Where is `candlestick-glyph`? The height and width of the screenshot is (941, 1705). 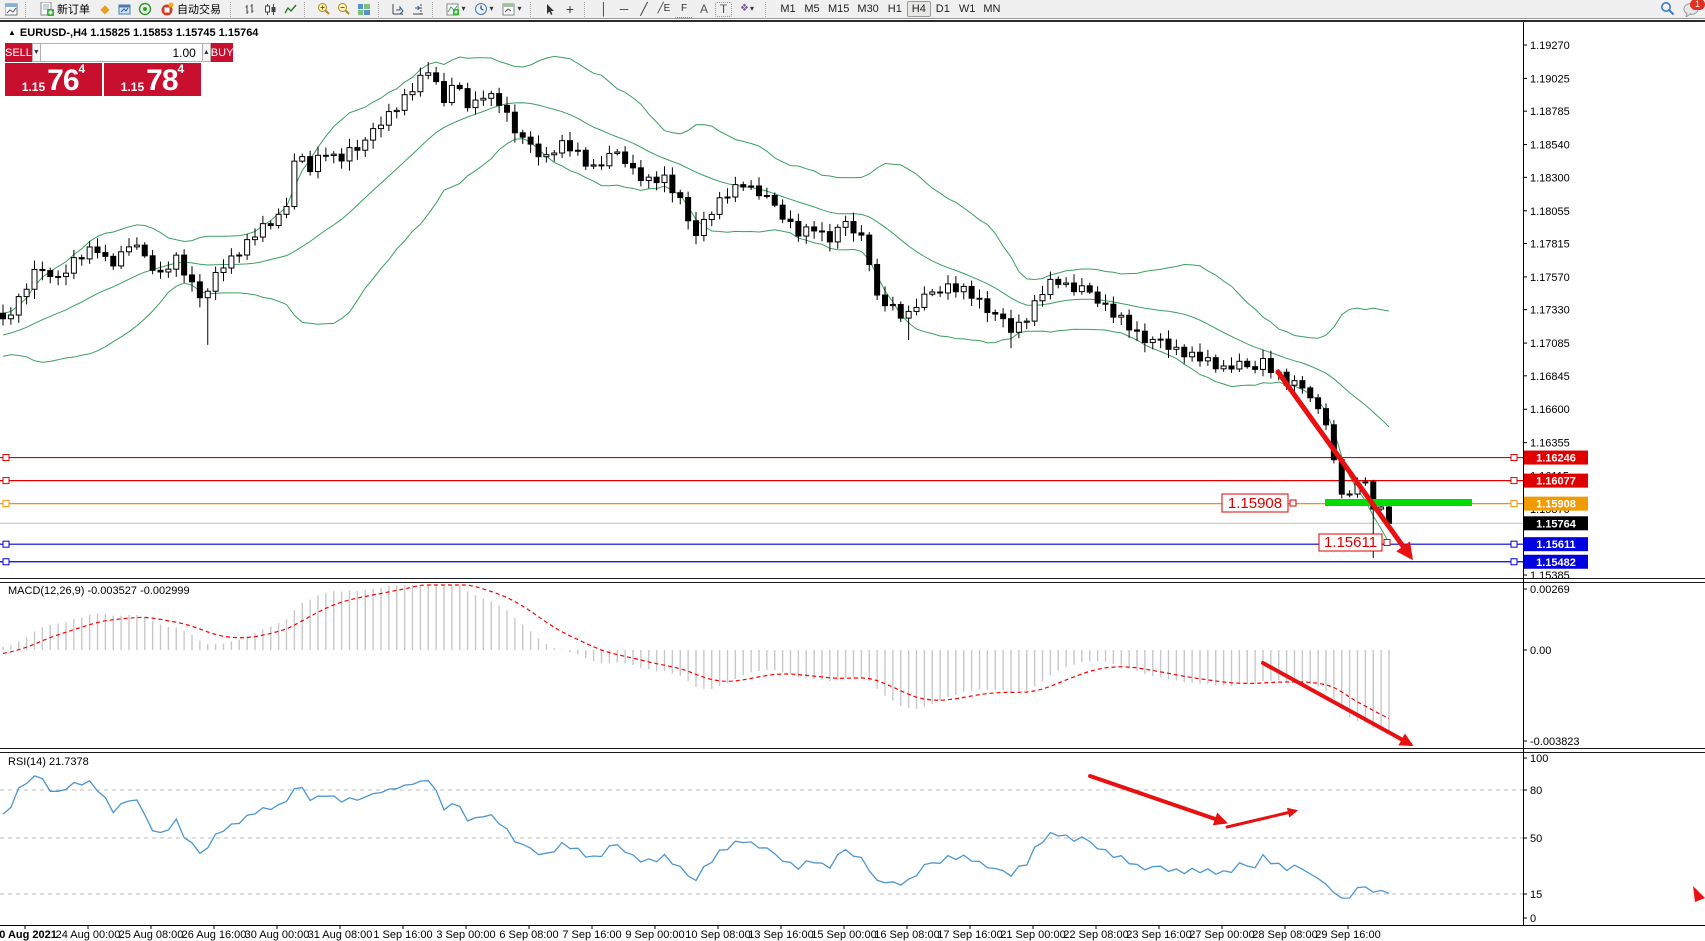
candlestick-glyph is located at coordinates (269, 9).